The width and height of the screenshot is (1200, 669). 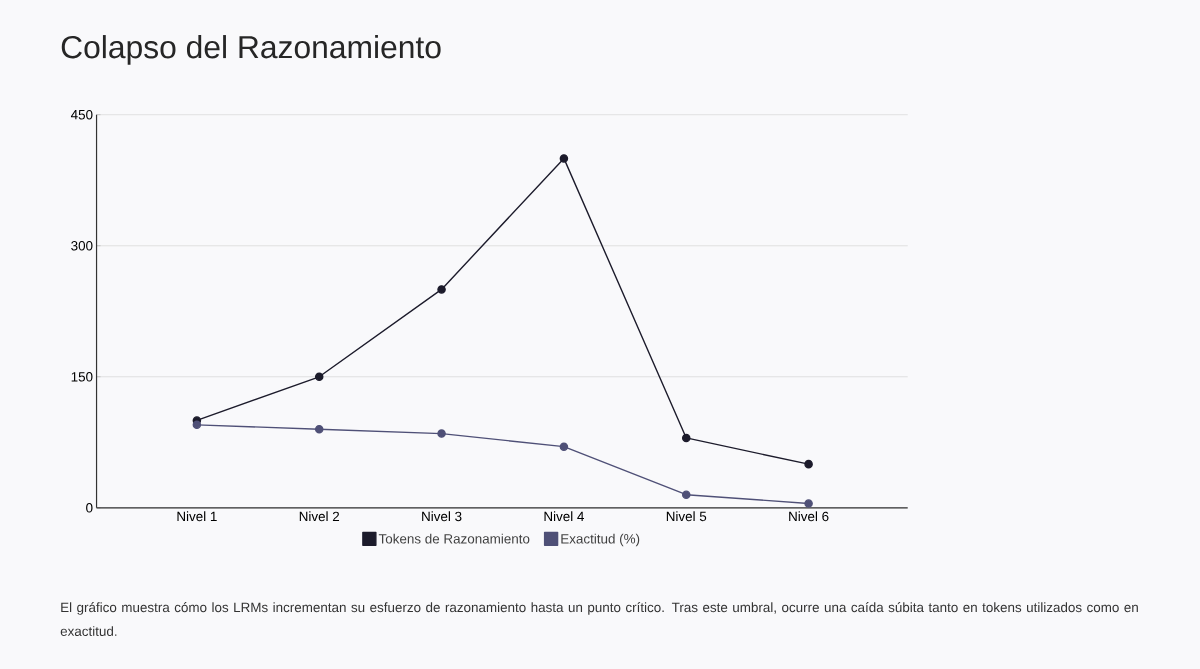 What do you see at coordinates (82, 376) in the screenshot?
I see `y-tick-label: 150` at bounding box center [82, 376].